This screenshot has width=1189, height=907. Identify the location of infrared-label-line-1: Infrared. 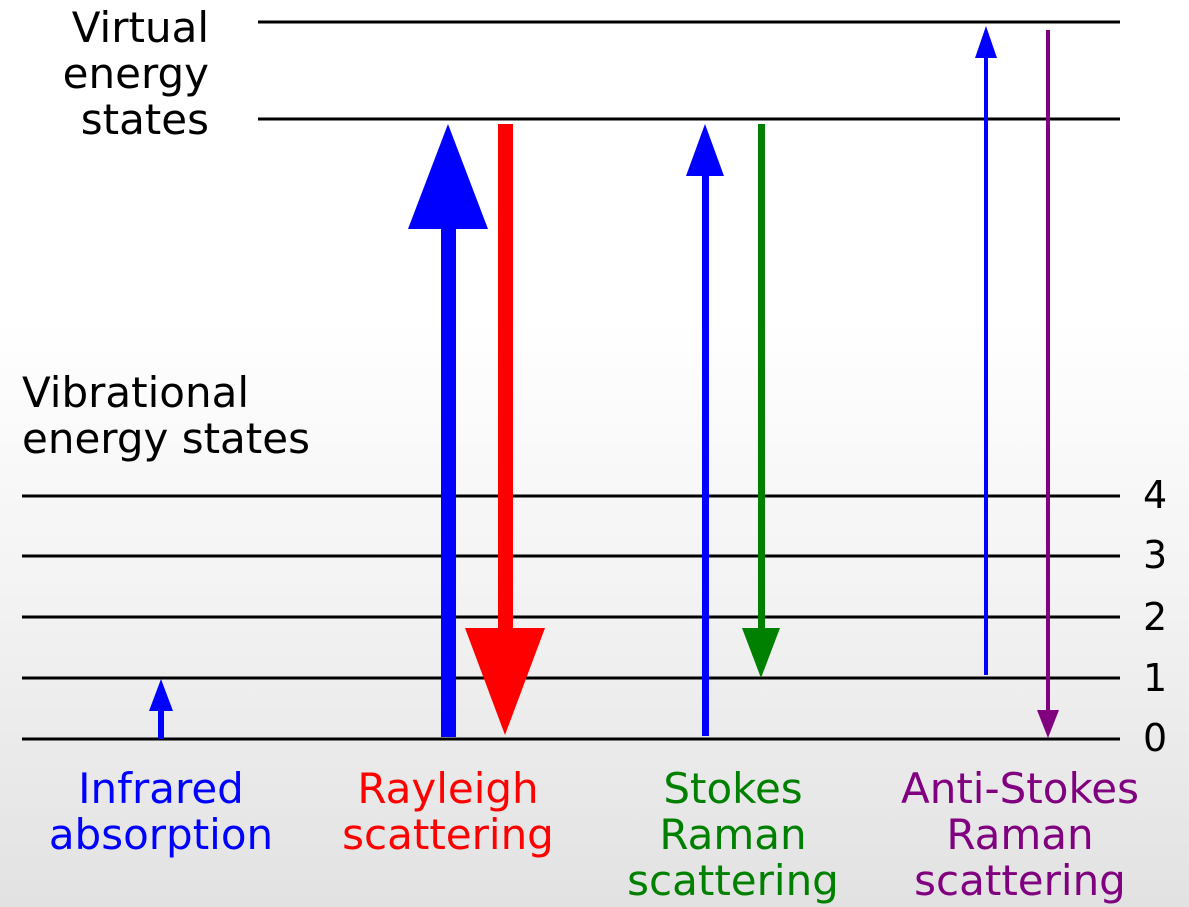
(161, 788).